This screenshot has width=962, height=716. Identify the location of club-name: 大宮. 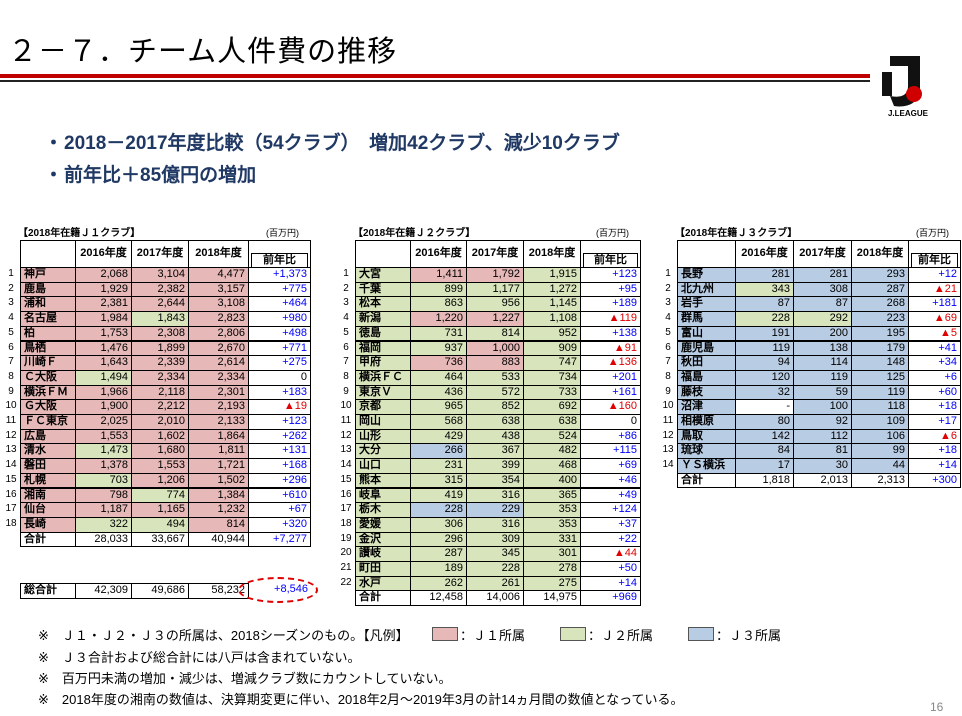
(383, 275).